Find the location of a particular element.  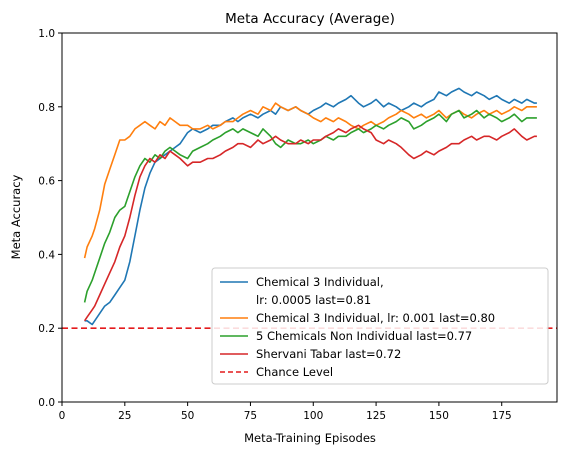

y-tick-label: 1.0 is located at coordinates (46, 34).